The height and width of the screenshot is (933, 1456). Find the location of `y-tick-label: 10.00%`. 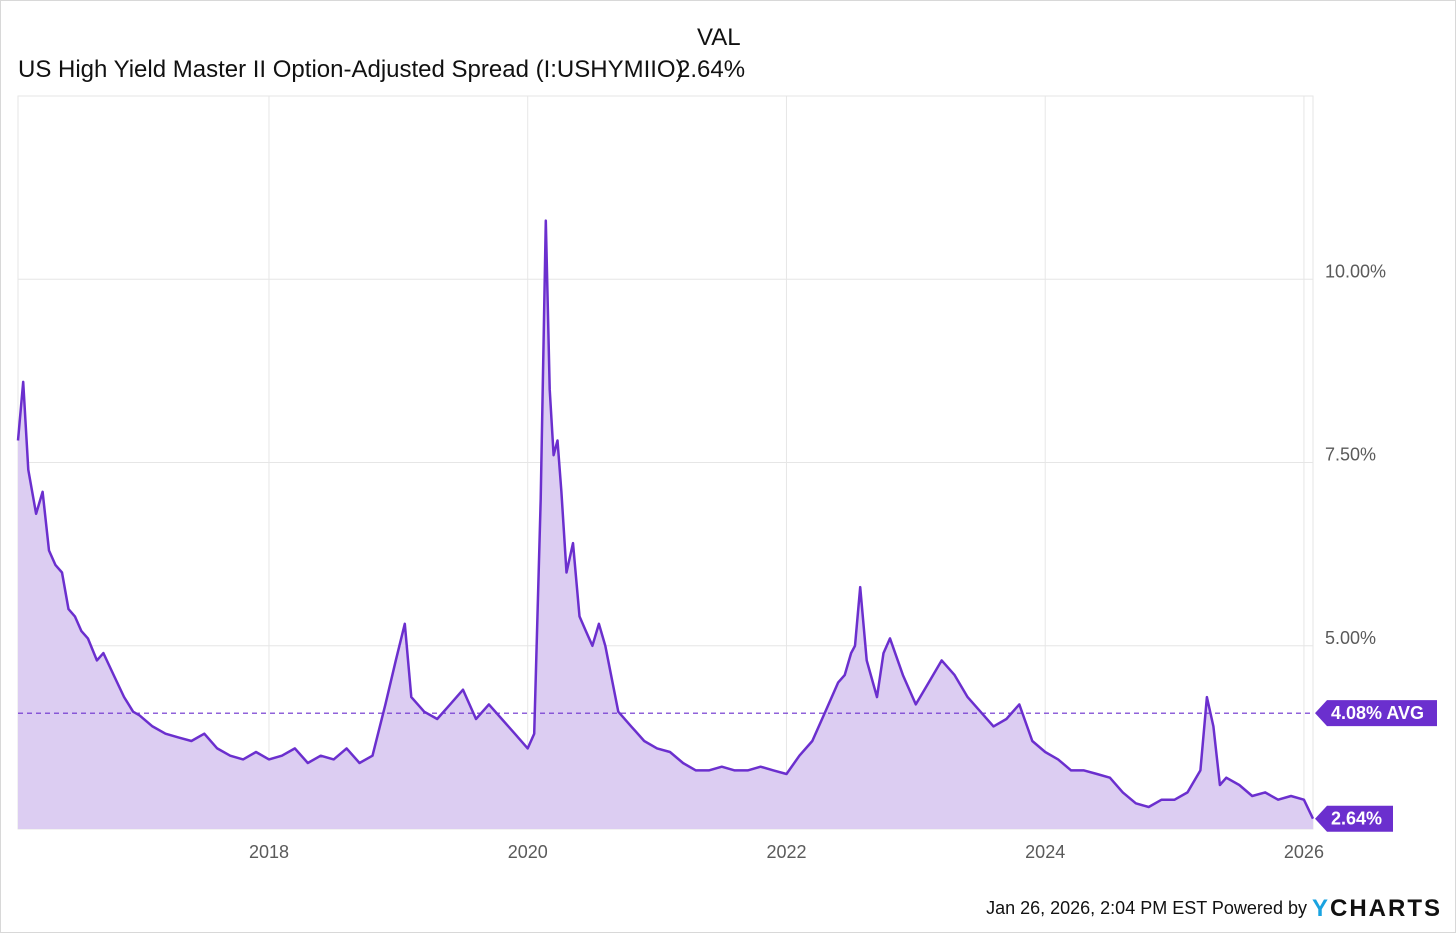

y-tick-label: 10.00% is located at coordinates (1355, 271).